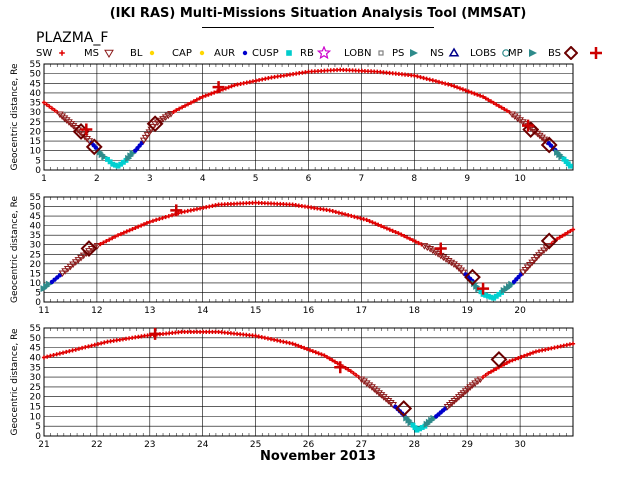 The height and width of the screenshot is (500, 636). Describe the element at coordinates (203, 445) in the screenshot. I see `x-tick-label: 24` at that location.